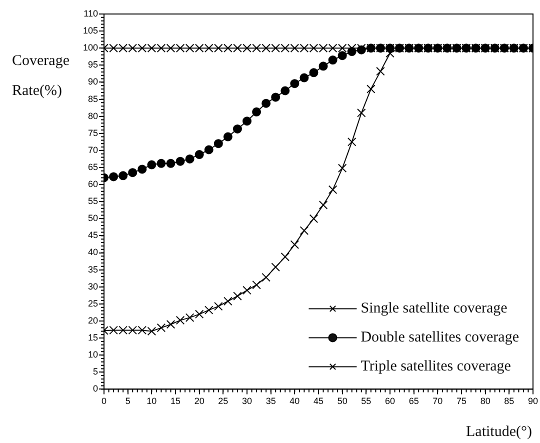 Image resolution: width=540 pixels, height=443 pixels. Describe the element at coordinates (93, 355) in the screenshot. I see `y-tick-label: 10` at that location.